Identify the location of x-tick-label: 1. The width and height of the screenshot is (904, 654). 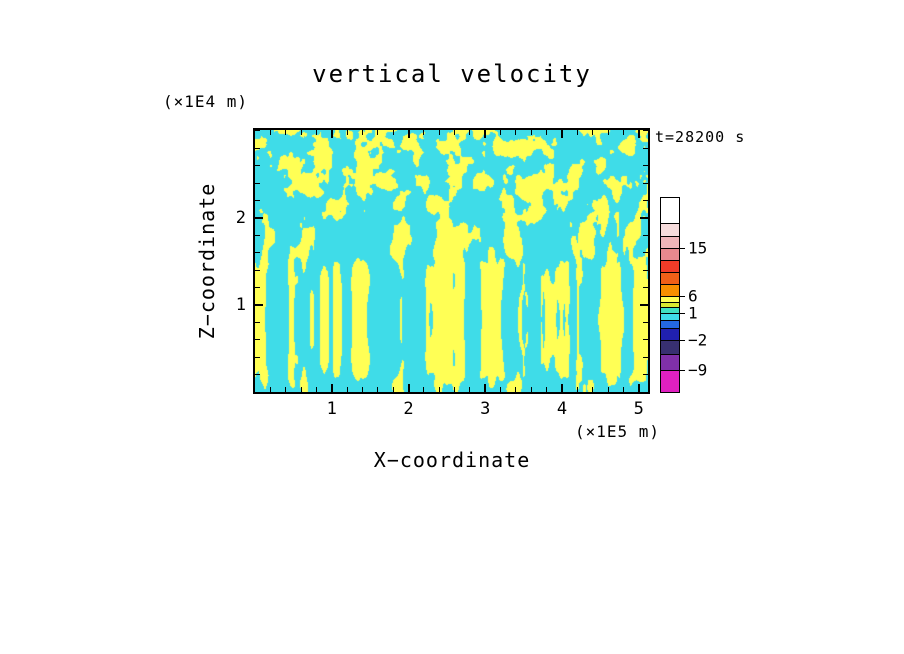
(331, 409).